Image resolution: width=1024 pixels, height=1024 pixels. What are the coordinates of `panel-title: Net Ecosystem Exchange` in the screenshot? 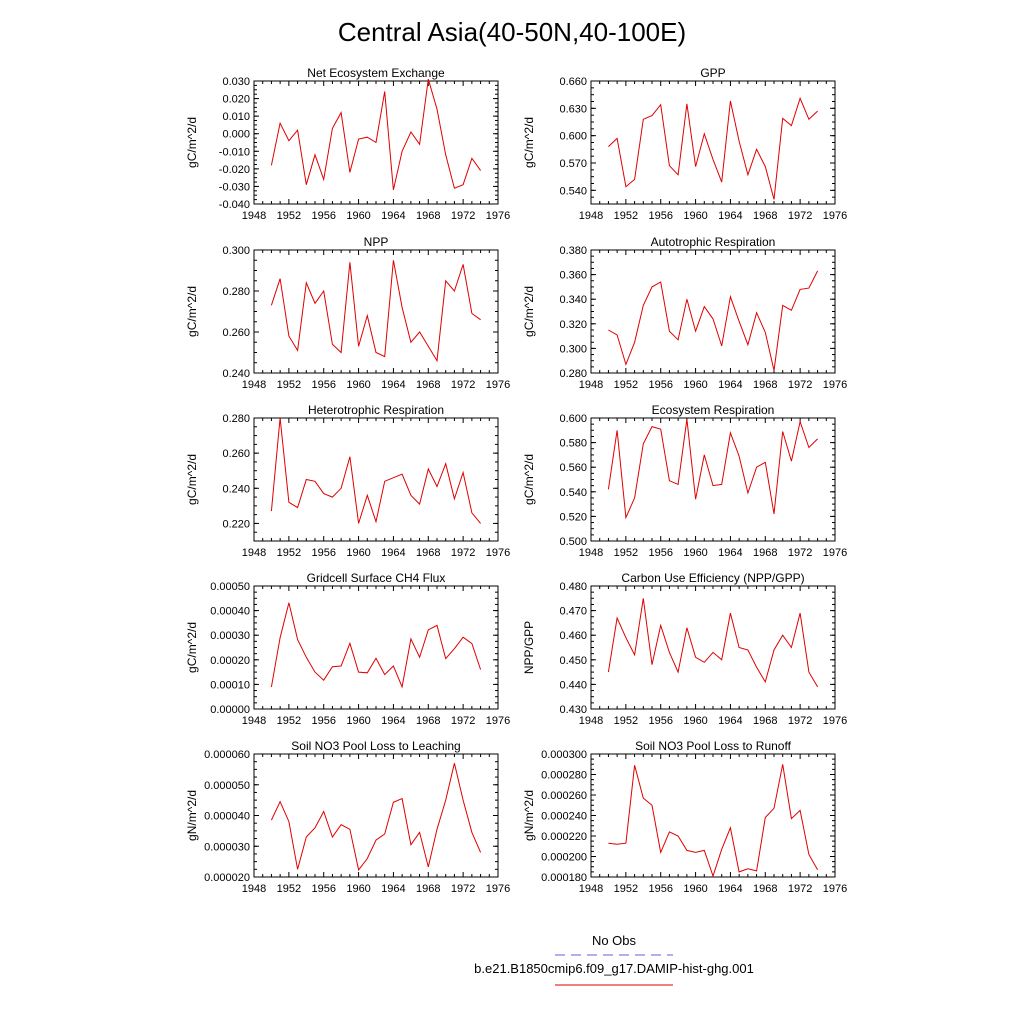 It's located at (376, 73).